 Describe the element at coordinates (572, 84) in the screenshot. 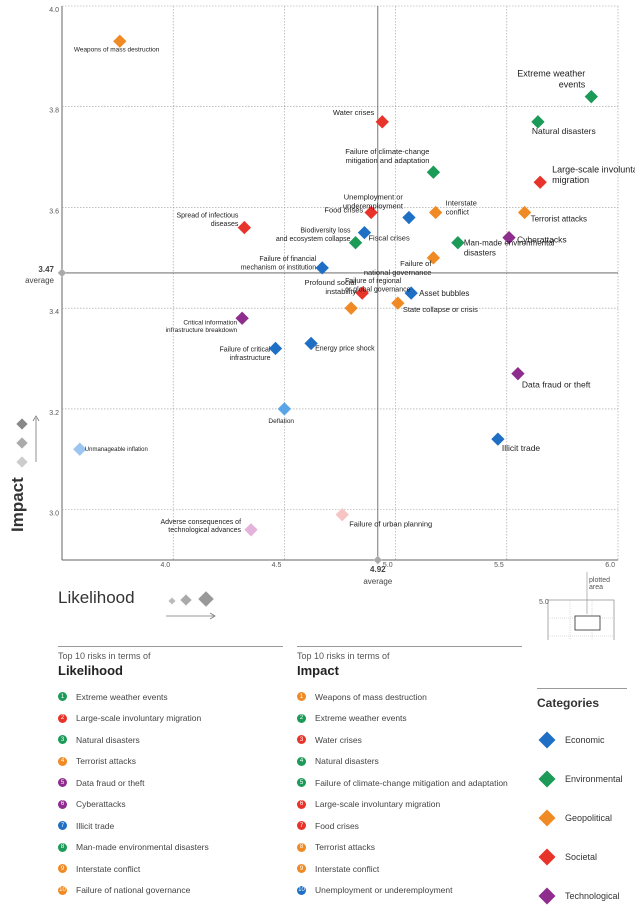

I see `point-label-line: events` at that location.